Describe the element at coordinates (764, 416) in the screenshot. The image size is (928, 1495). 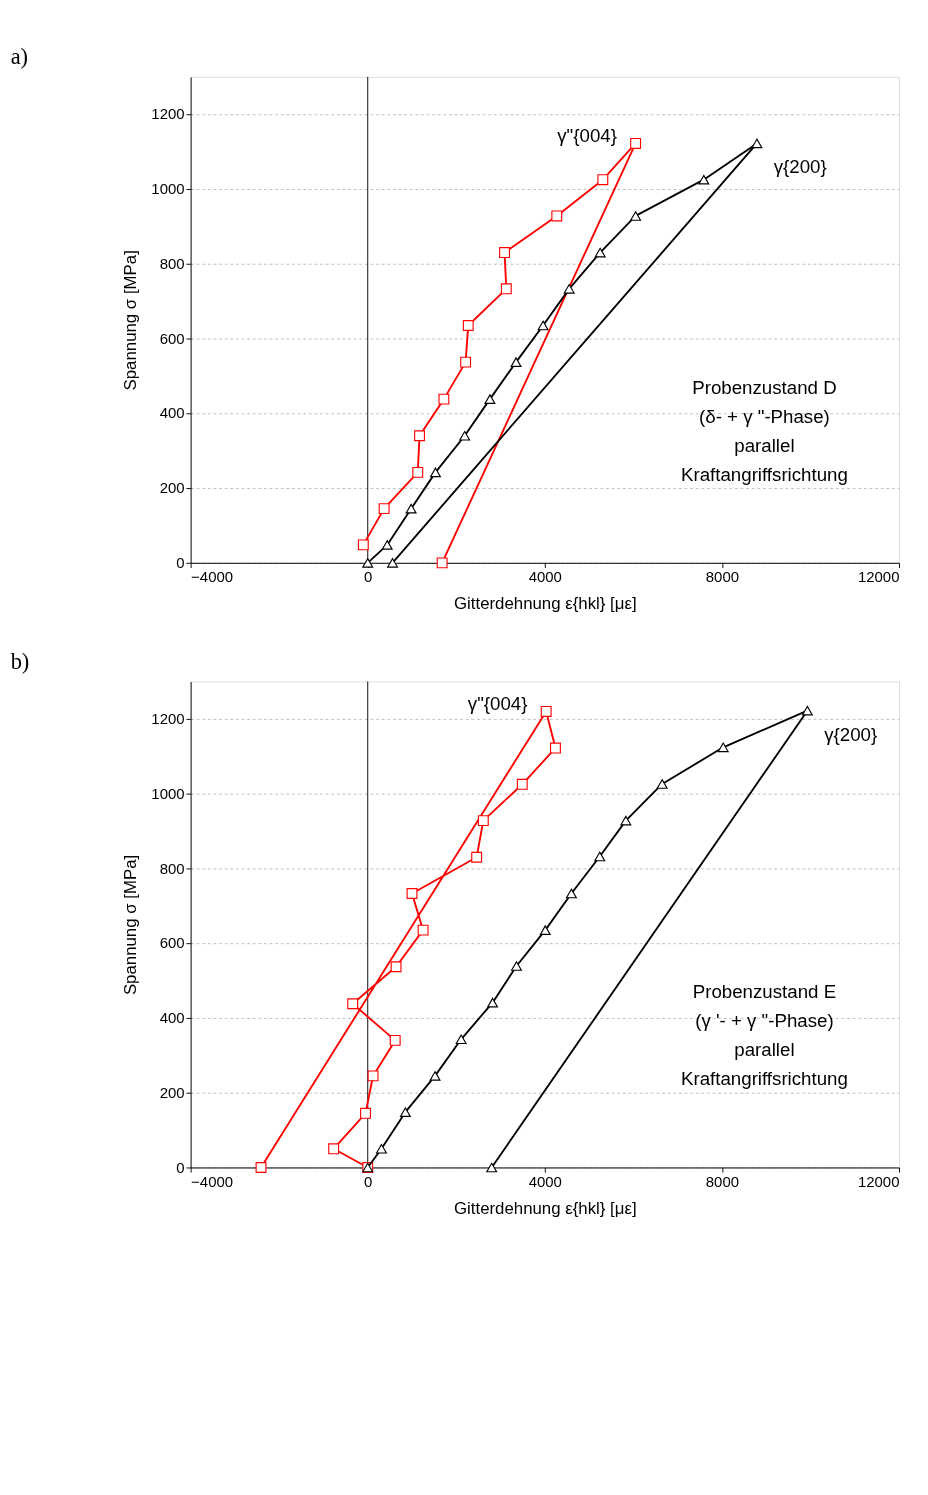
I see `annotation: (δ- + γ "-Phase)` at that location.